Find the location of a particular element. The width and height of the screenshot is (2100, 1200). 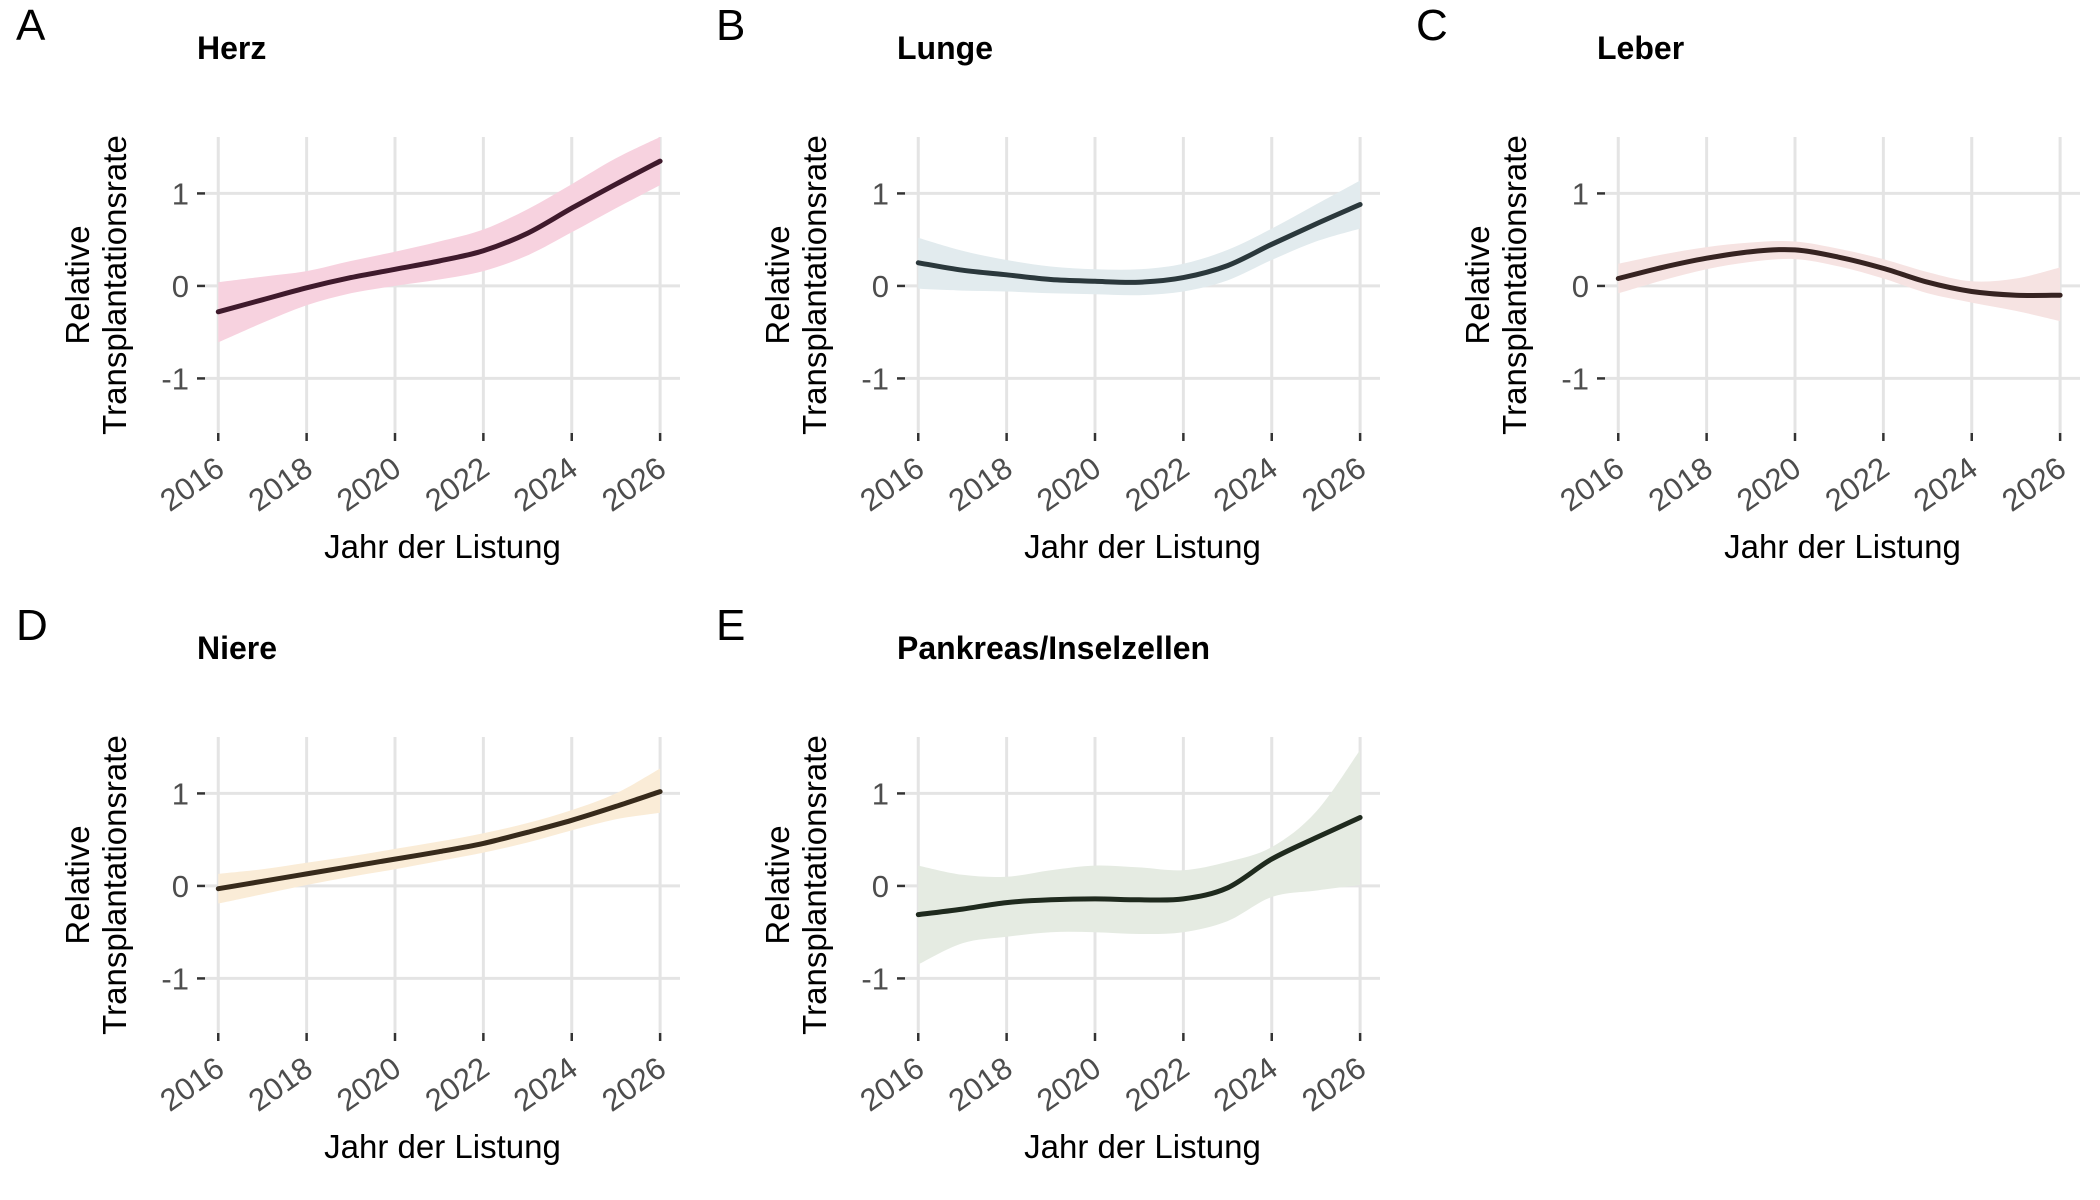

panel-letter-d: D is located at coordinates (32, 625).